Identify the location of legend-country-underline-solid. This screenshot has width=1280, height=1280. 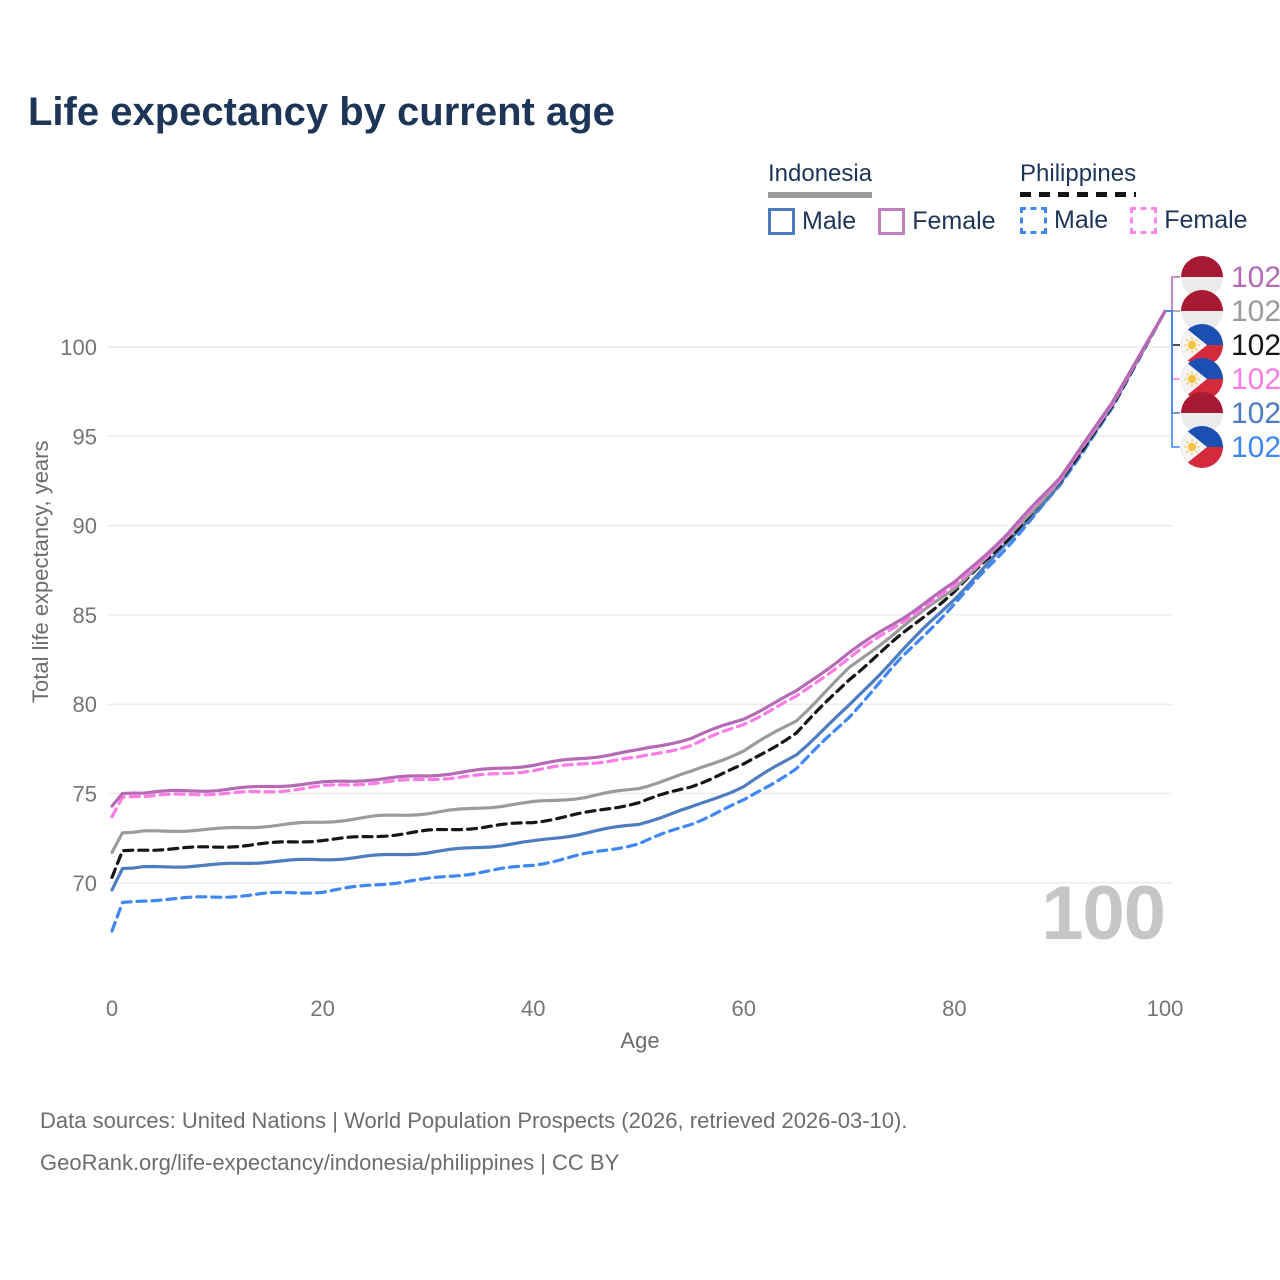
(820, 195).